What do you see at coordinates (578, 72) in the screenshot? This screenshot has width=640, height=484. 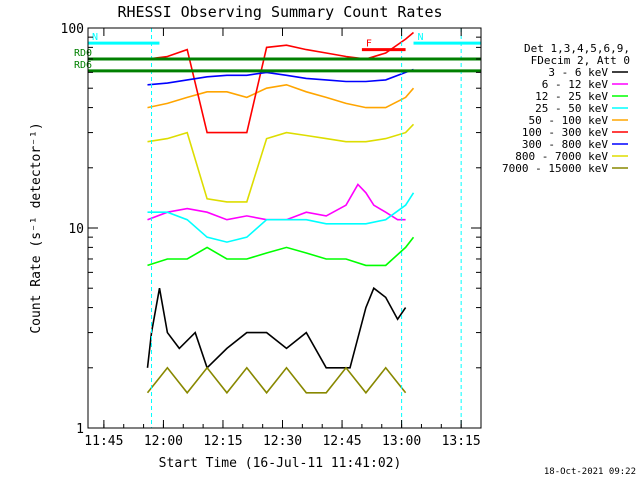 I see `legend-label-0: 3 - 6 keV` at bounding box center [578, 72].